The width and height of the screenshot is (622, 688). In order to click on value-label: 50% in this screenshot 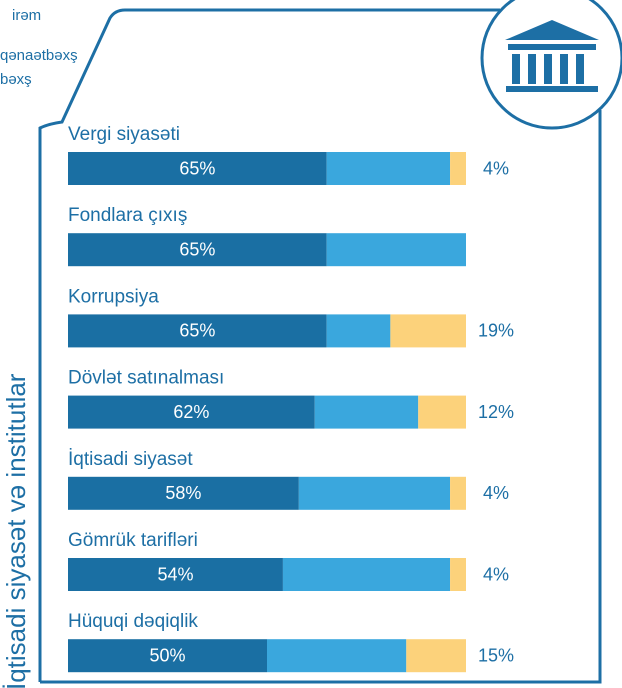, I will do `click(167, 655)`.